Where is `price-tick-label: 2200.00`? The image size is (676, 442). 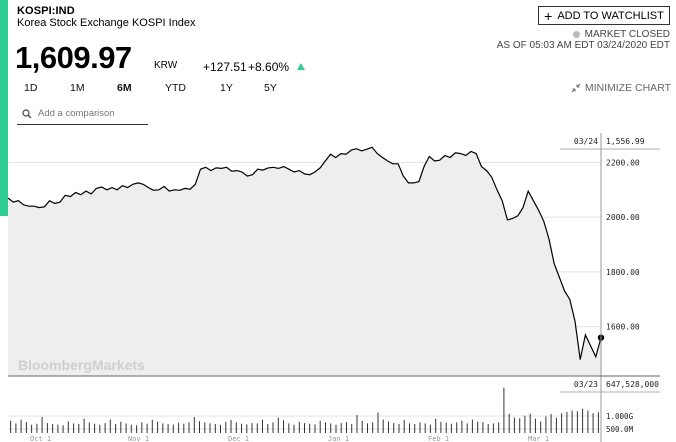 price-tick-label: 2200.00 is located at coordinates (623, 162).